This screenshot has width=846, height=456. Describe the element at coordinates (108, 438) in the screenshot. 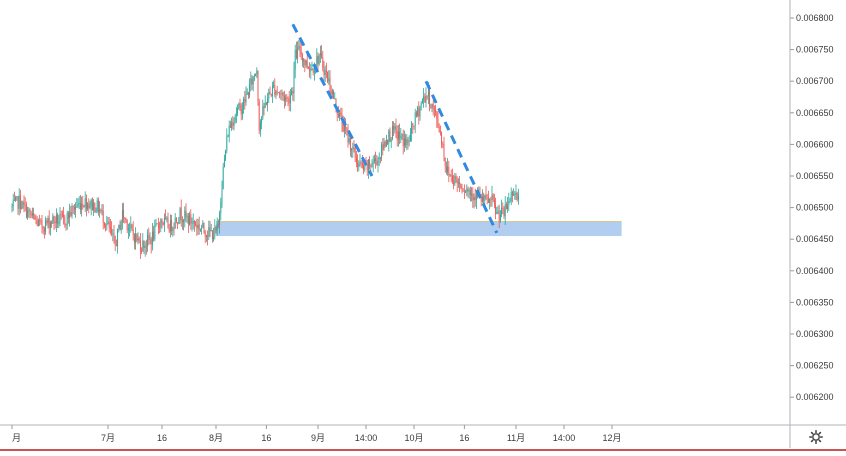

I see `x-tick-label: 7月` at that location.